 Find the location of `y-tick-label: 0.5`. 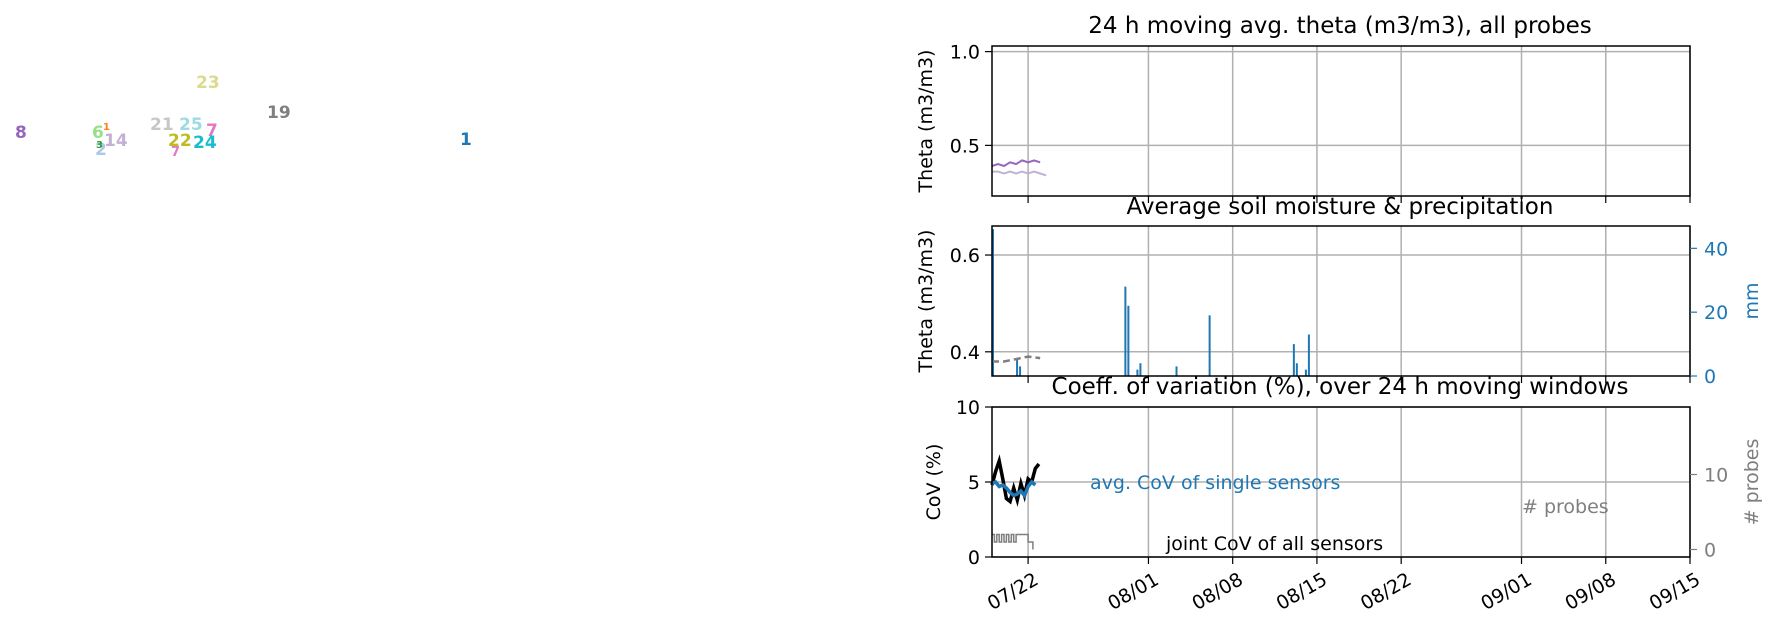

y-tick-label: 0.5 is located at coordinates (965, 146).